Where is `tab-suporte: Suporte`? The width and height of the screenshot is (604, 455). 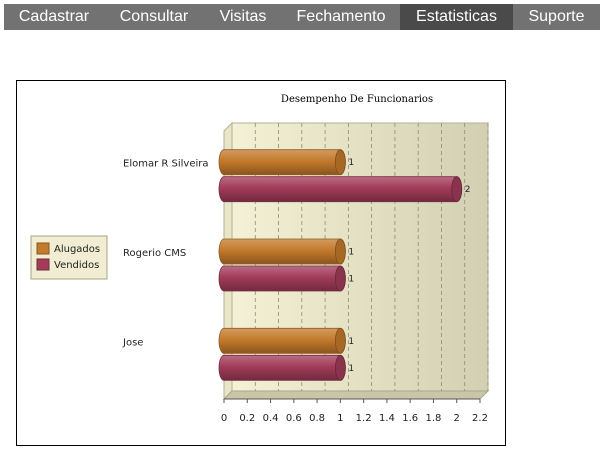
tab-suporte: Suporte is located at coordinates (556, 16).